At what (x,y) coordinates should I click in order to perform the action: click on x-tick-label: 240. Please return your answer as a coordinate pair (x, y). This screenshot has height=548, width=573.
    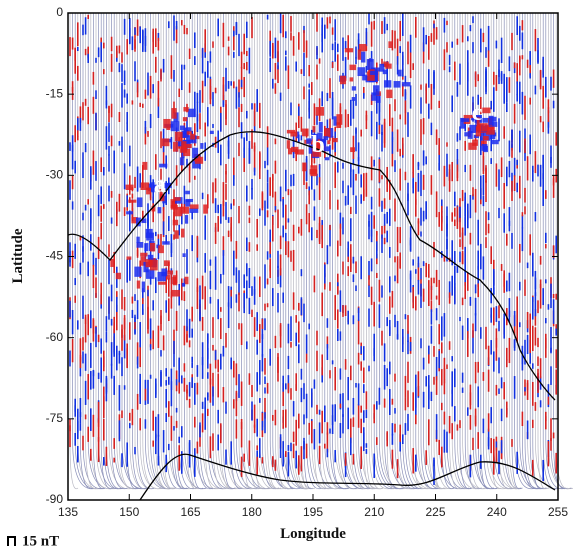
    Looking at the image, I should click on (497, 512).